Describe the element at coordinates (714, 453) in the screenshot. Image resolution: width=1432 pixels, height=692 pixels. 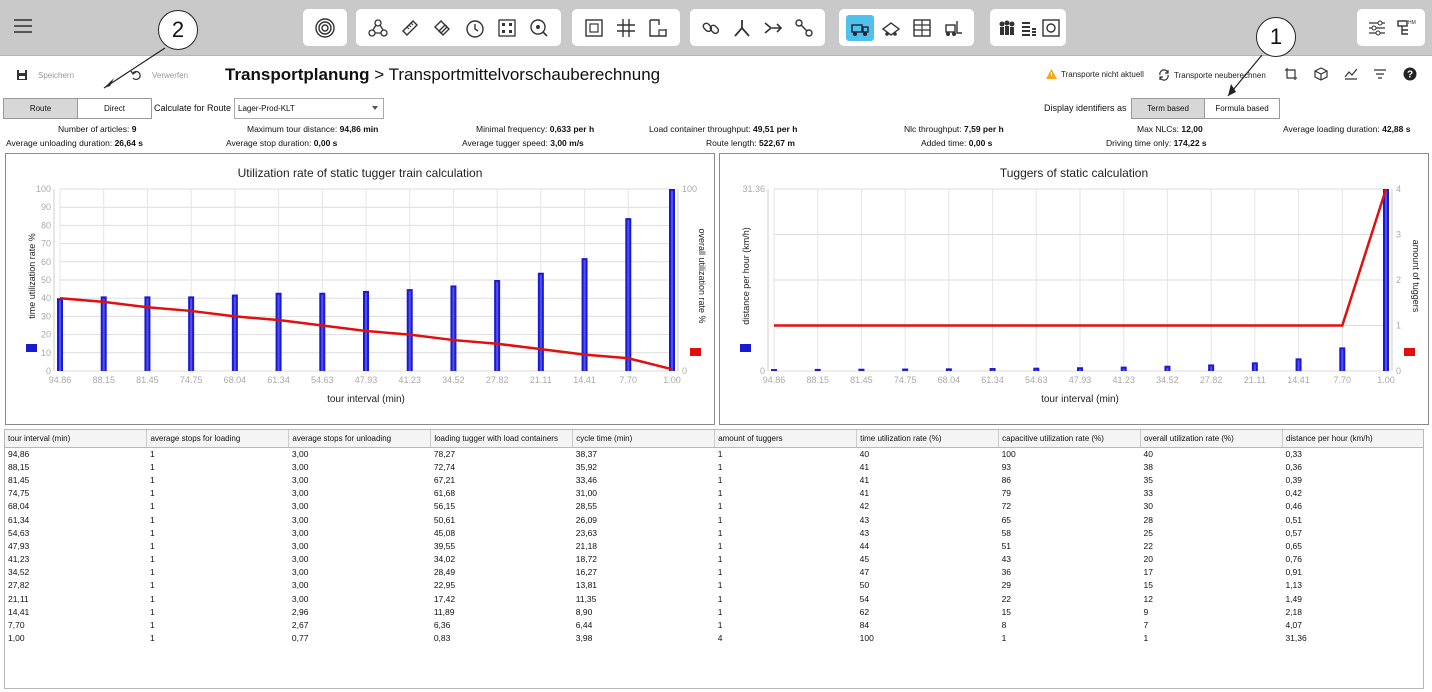
I see `table-row: 94,86 1 3,00 78,27 38,37 1 40 100 40 0,33` at that location.